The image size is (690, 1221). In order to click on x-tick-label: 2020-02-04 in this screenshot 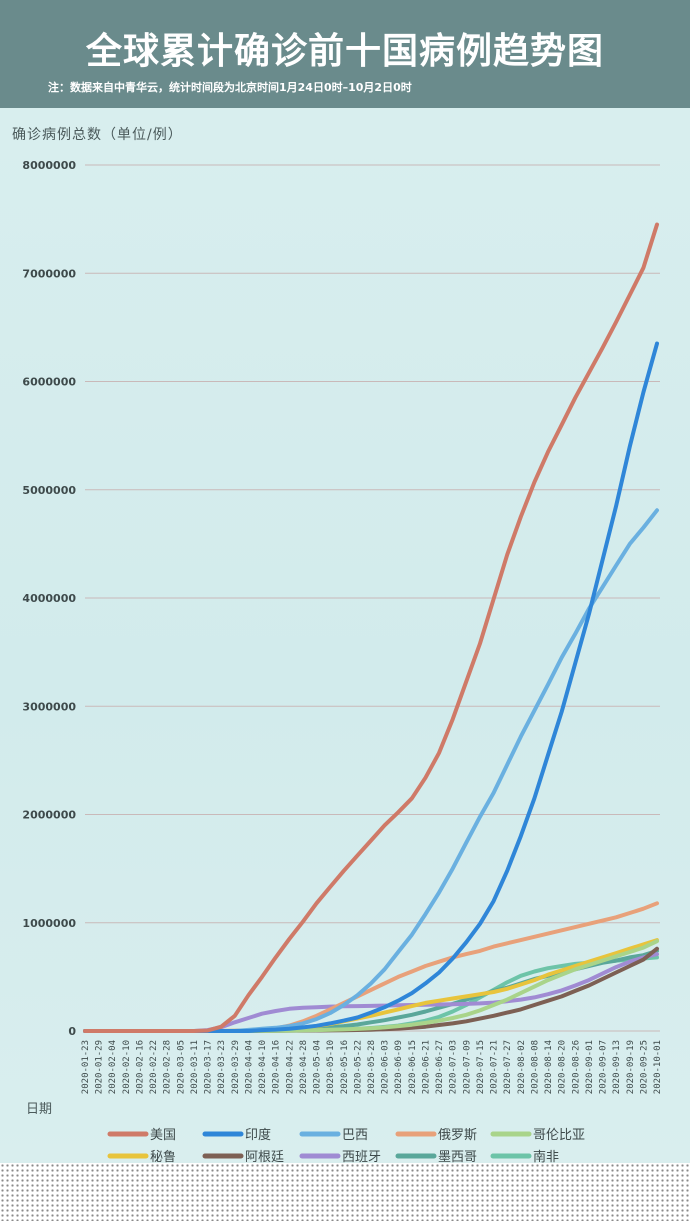, I will do `click(113, 1067)`.